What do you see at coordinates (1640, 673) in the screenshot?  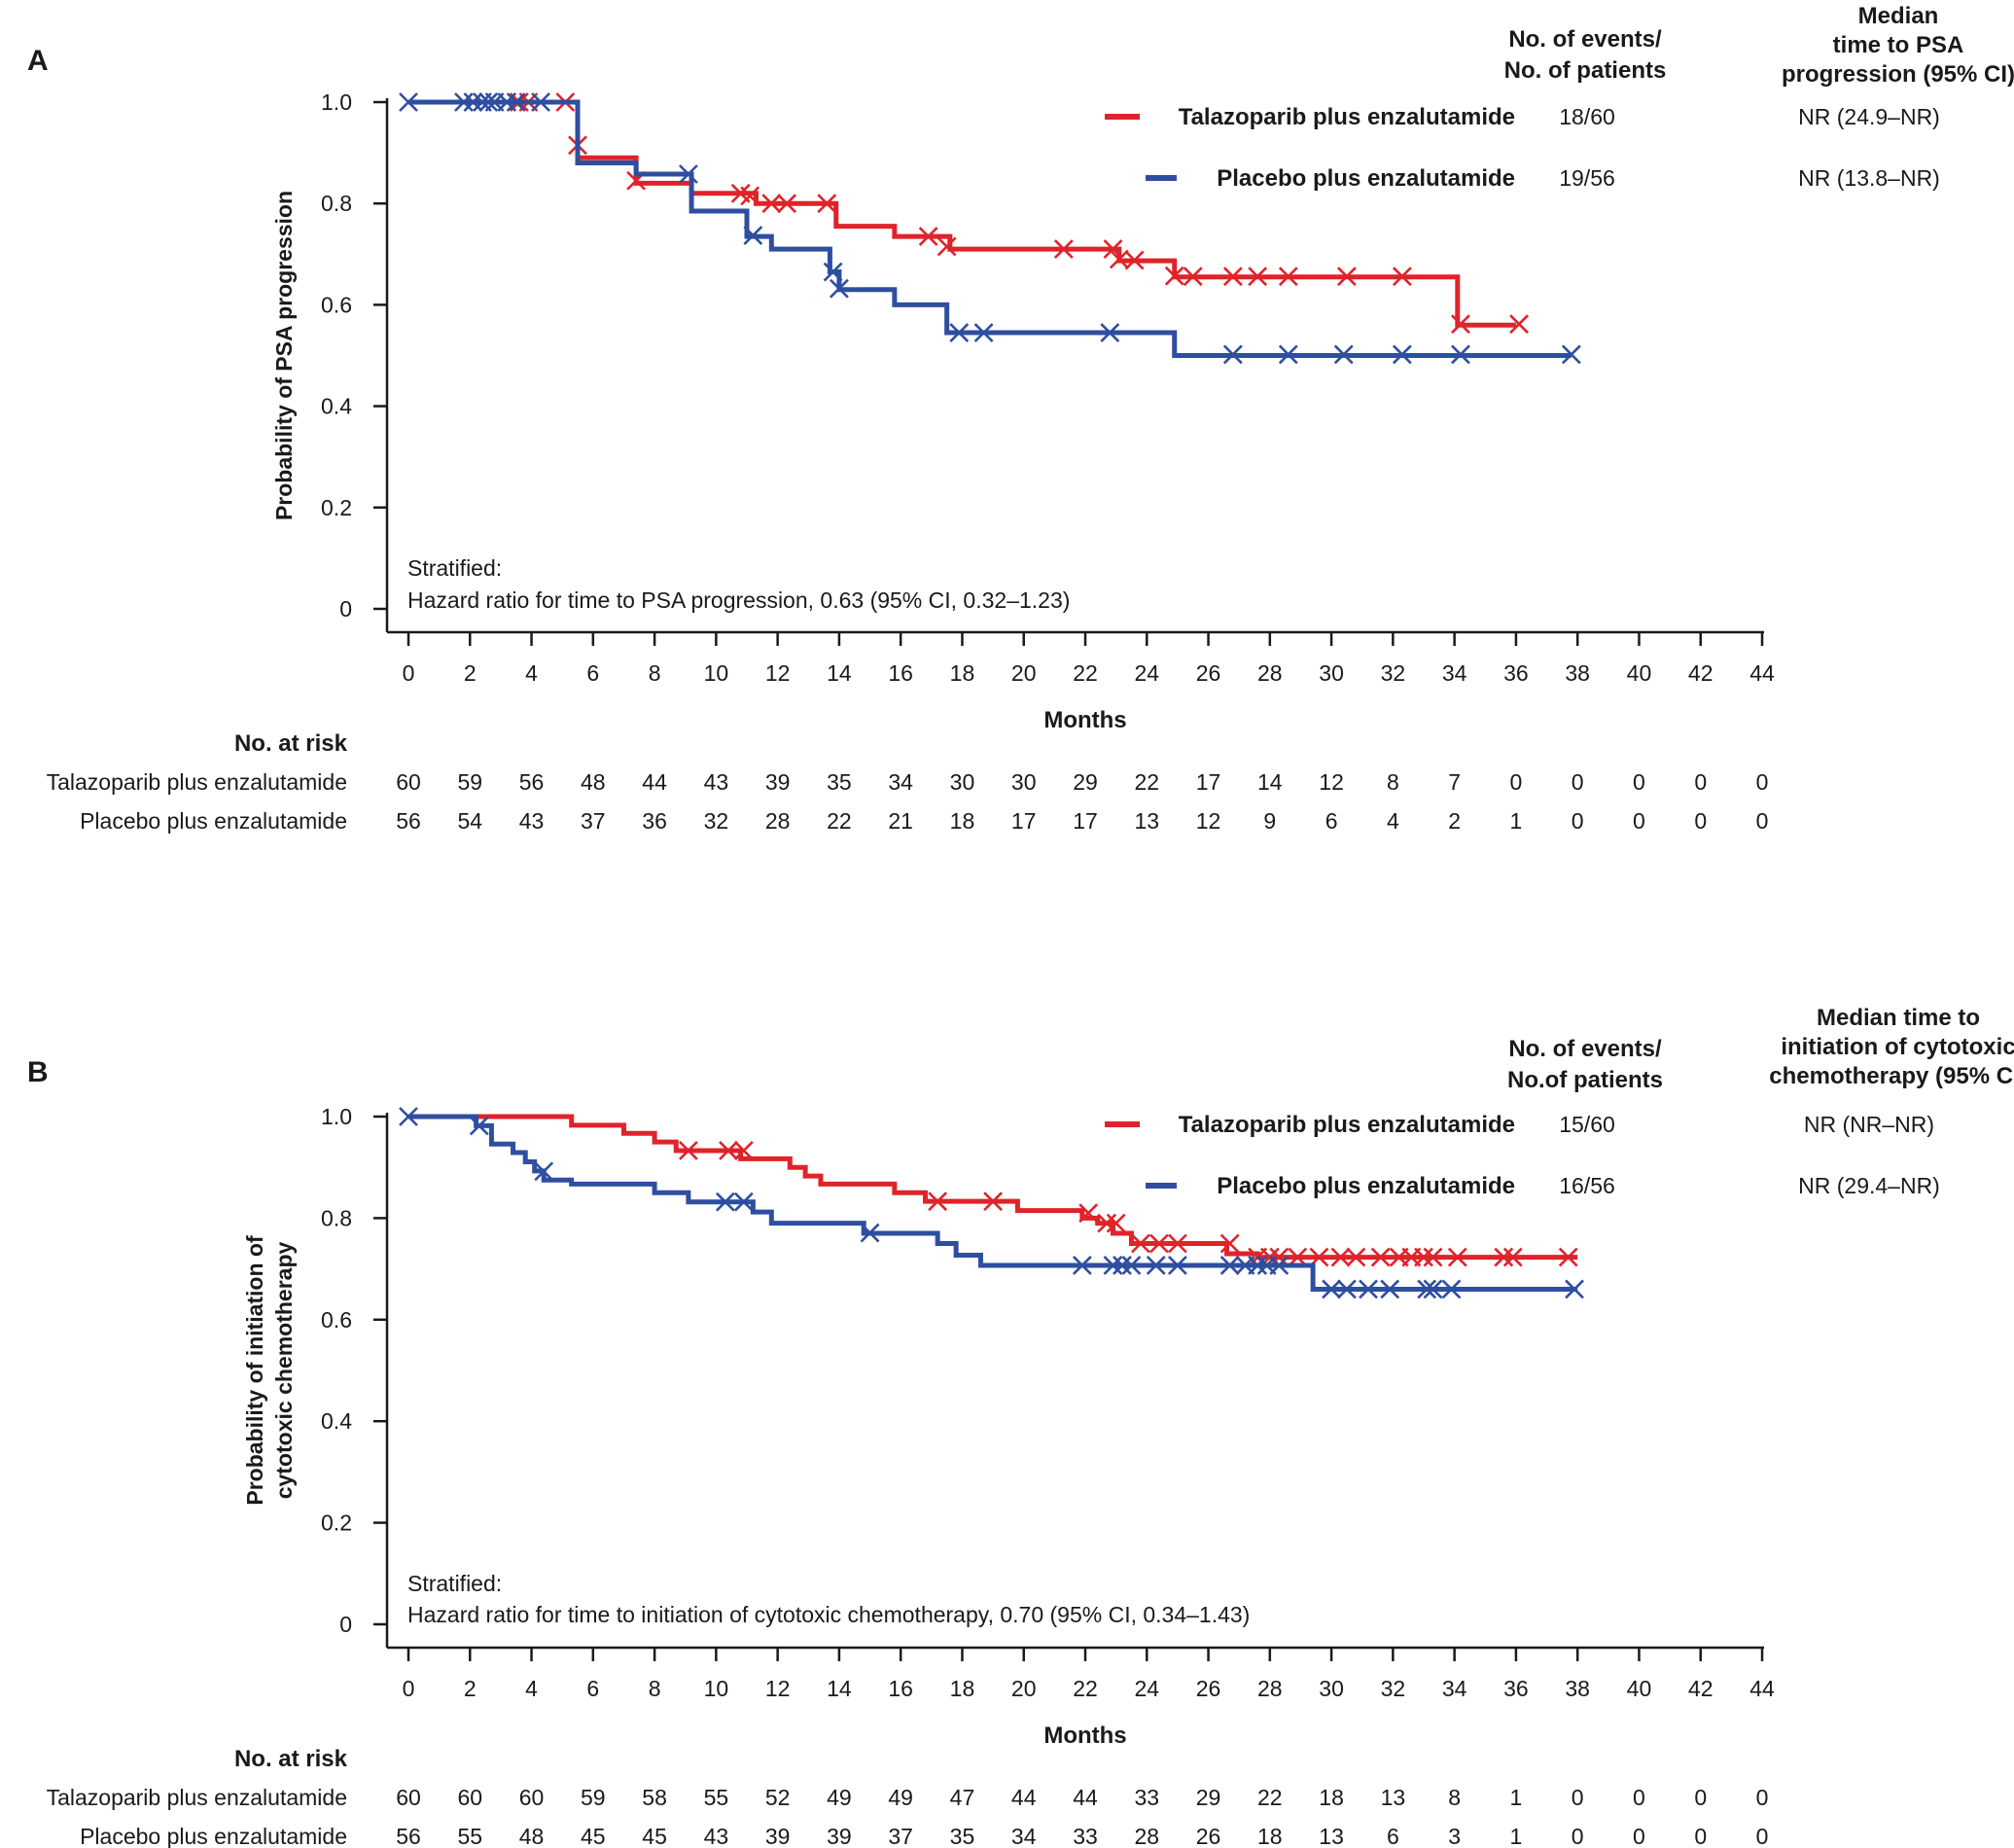 I see `x-tick-label: 40` at bounding box center [1640, 673].